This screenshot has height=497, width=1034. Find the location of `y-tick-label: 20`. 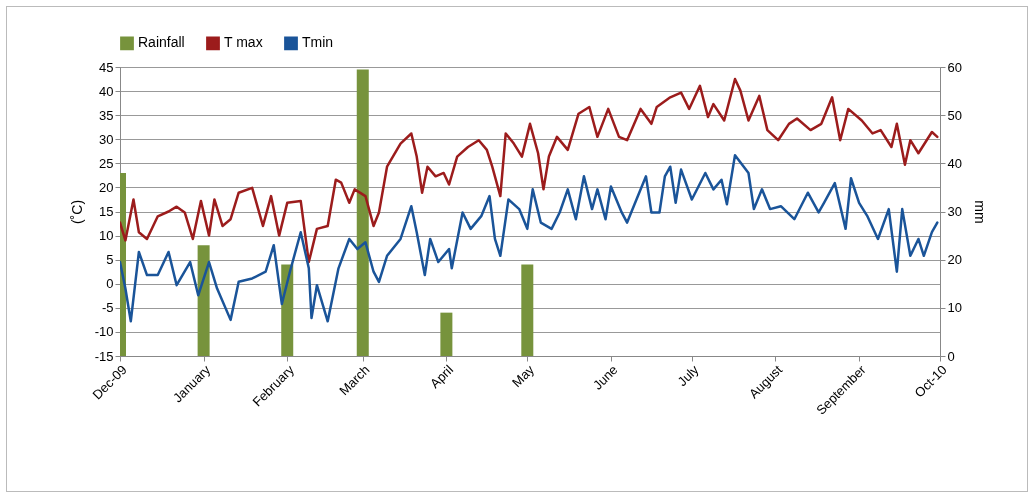

y-tick-label: 20 is located at coordinates (106, 187).